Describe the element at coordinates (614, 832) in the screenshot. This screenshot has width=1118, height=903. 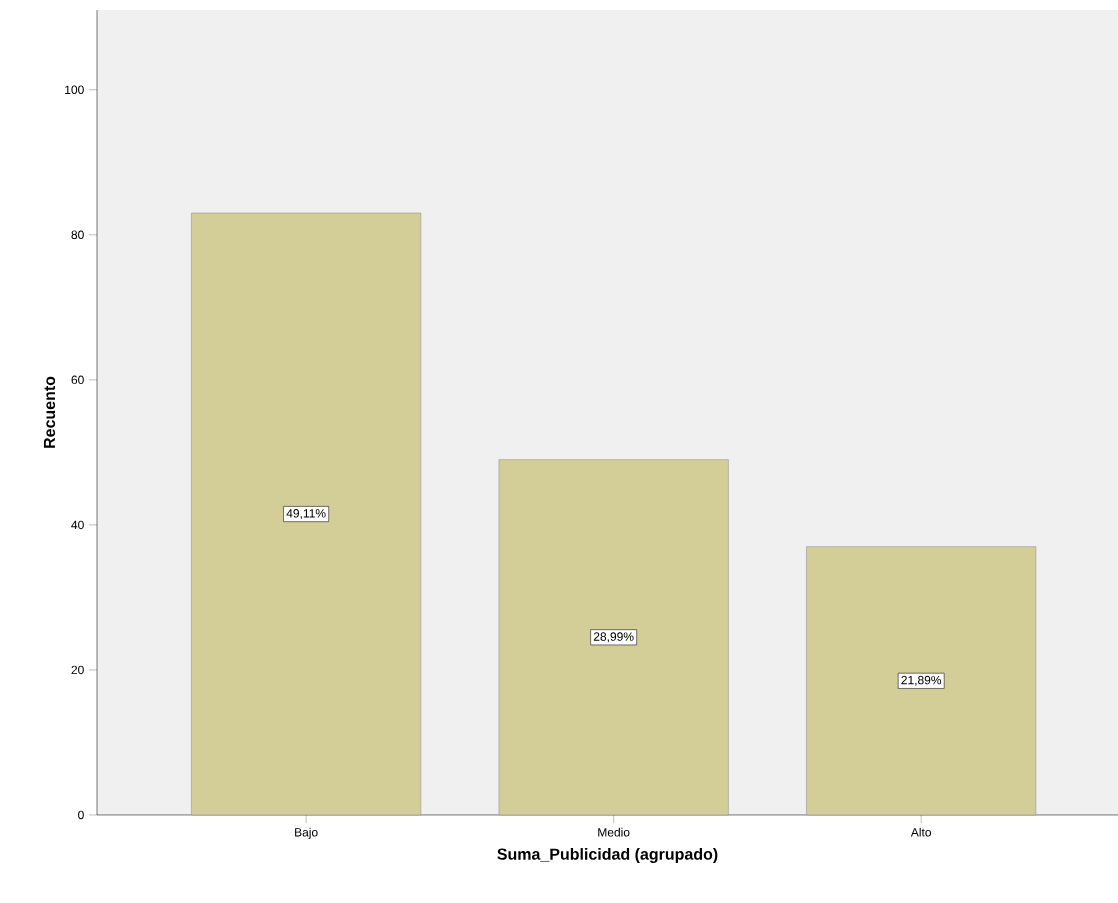
I see `x-tick-label: Medio` at that location.